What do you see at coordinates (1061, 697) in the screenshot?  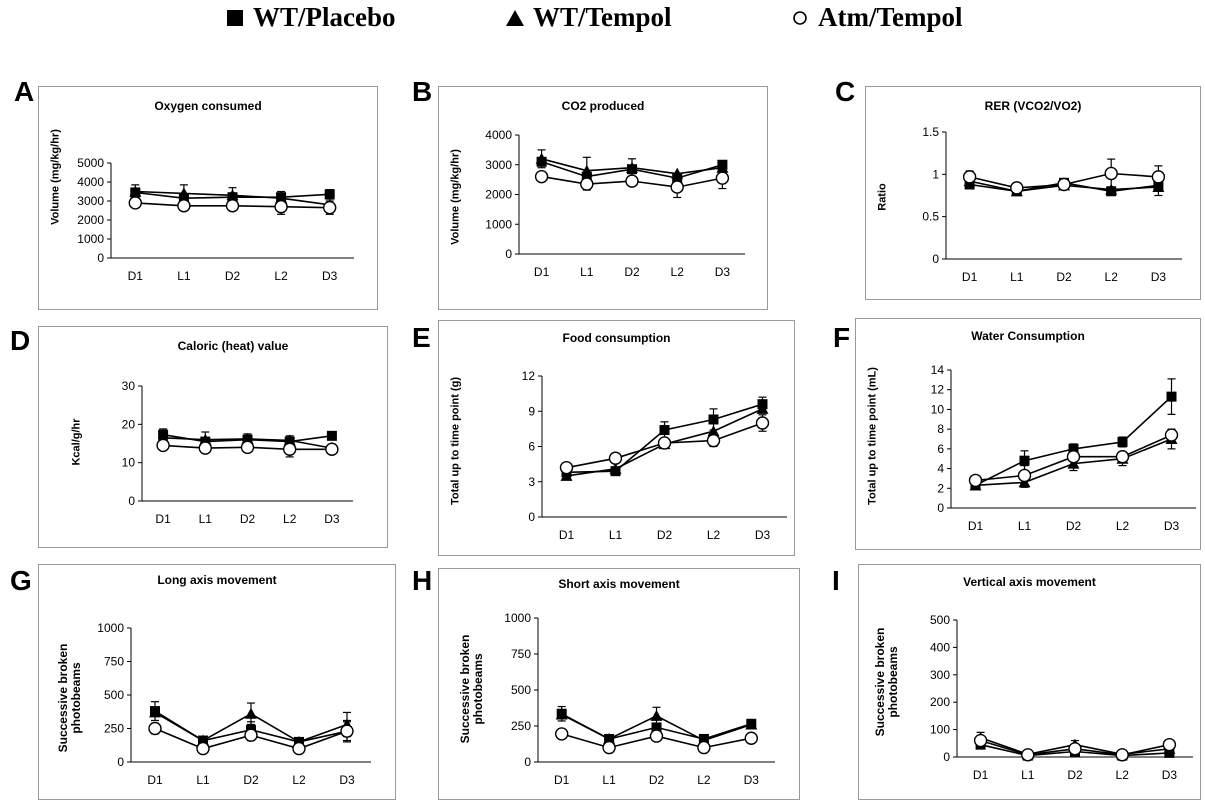 I see `plot-area: 0 100 200 300 400 500 D1 L1 D2 L2 D3` at bounding box center [1061, 697].